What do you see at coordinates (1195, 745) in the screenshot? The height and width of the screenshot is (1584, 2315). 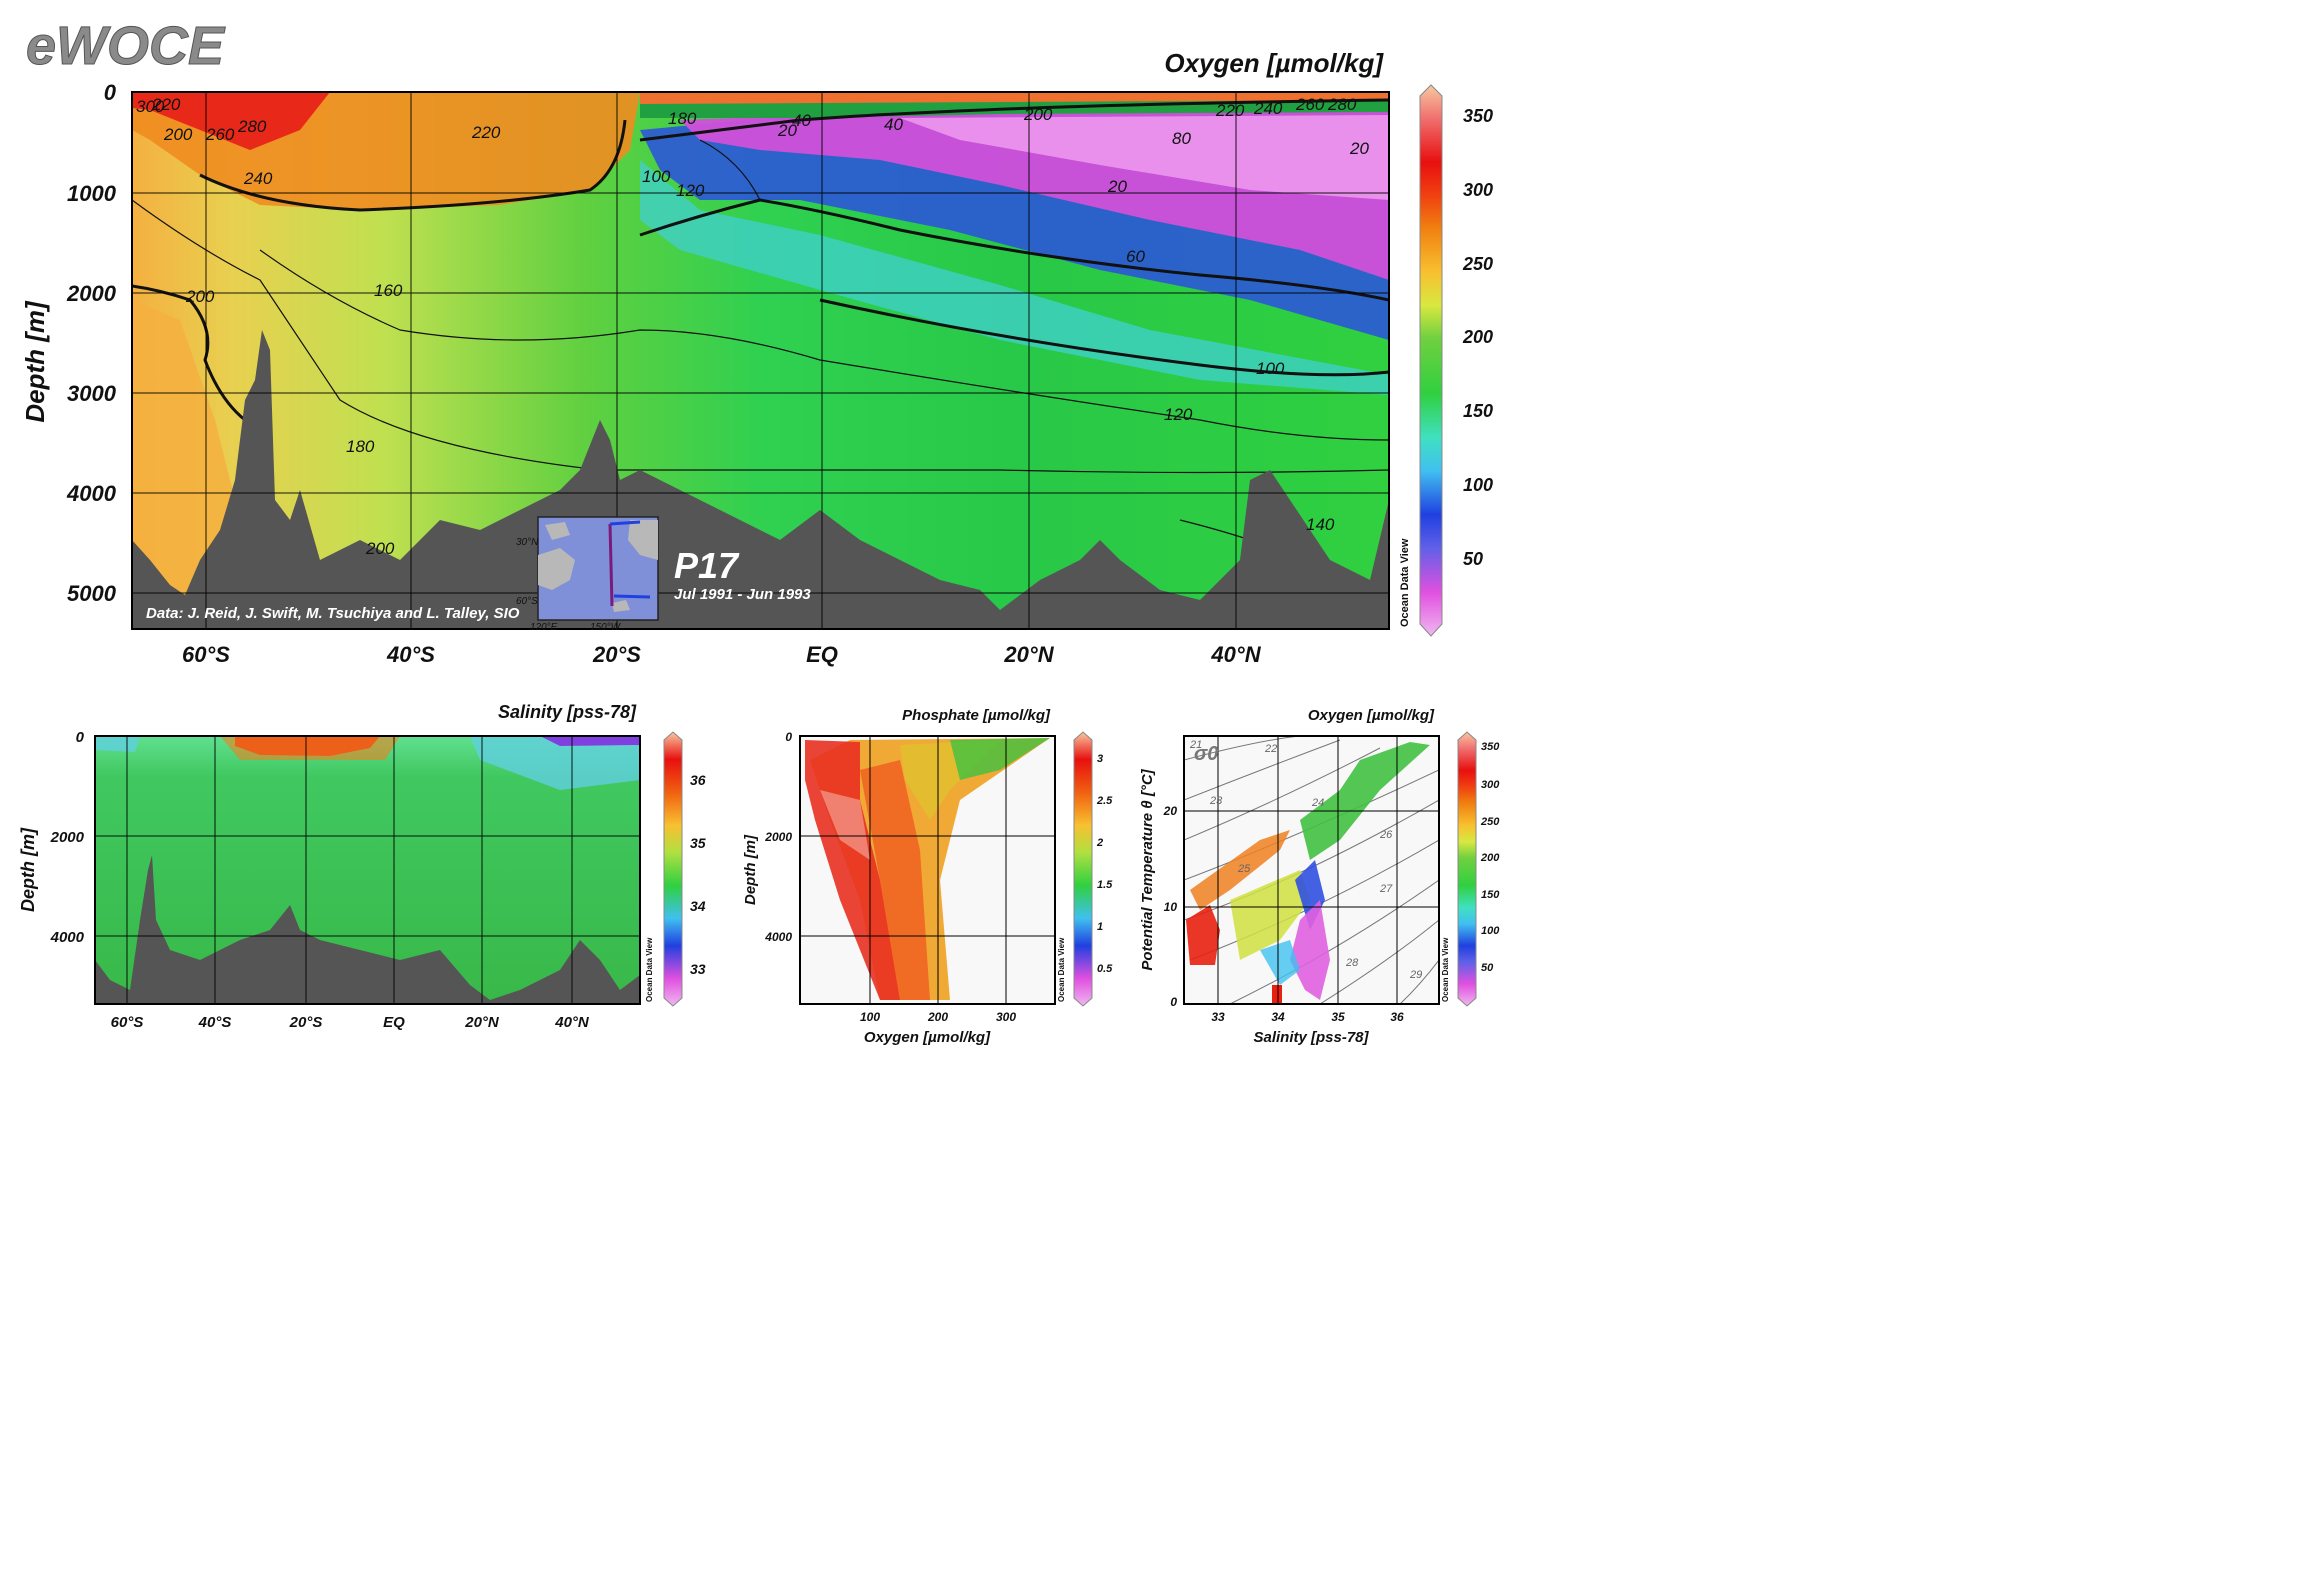 I see `sigma-tick: 21` at bounding box center [1195, 745].